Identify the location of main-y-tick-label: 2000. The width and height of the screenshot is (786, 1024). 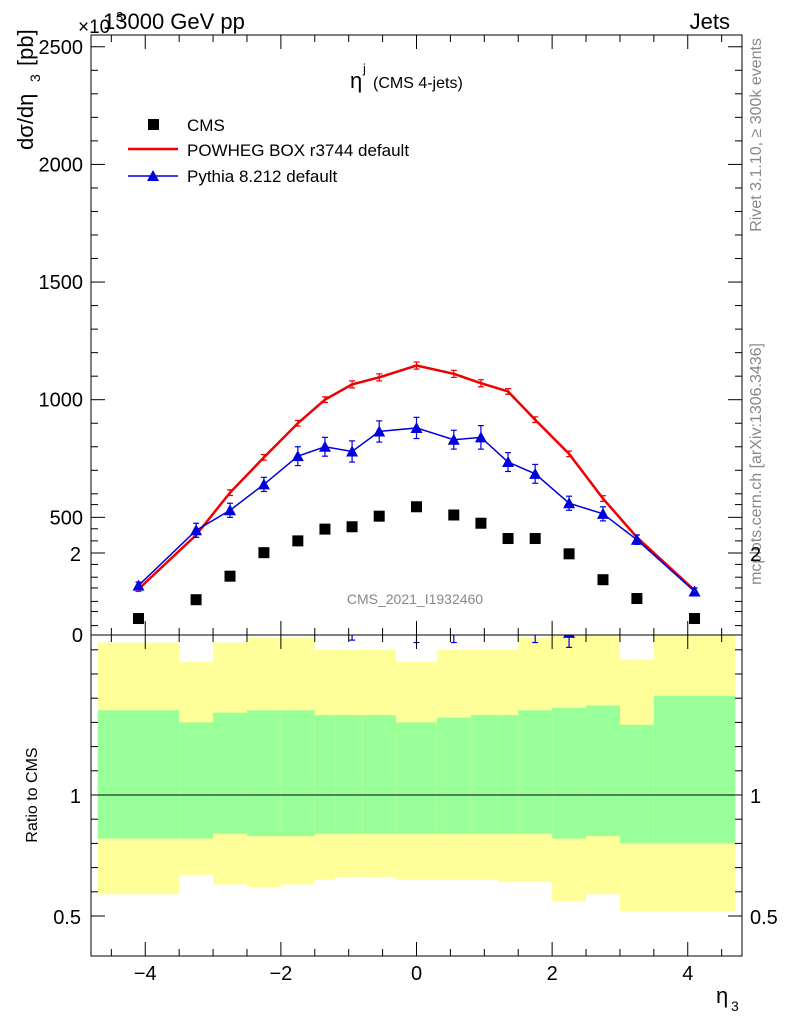
(61, 165).